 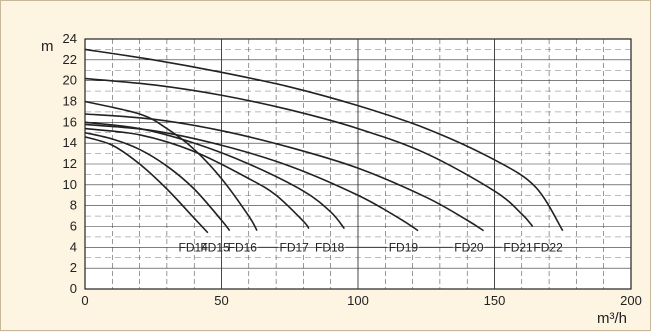 What do you see at coordinates (73, 205) in the screenshot?
I see `y-tick-label: 8` at bounding box center [73, 205].